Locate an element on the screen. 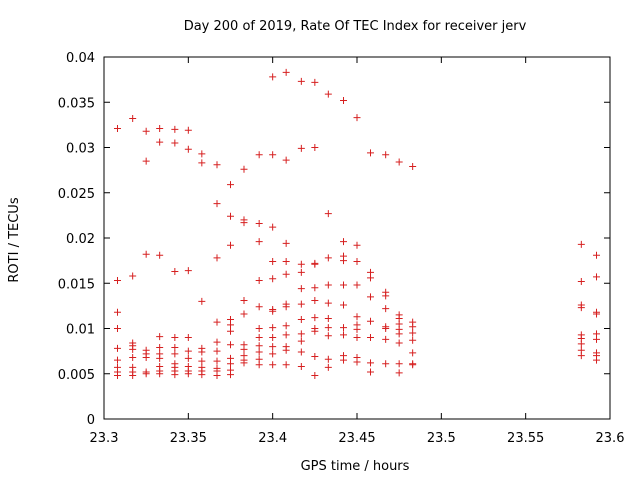  x-tick-label: 23.3 is located at coordinates (104, 438).